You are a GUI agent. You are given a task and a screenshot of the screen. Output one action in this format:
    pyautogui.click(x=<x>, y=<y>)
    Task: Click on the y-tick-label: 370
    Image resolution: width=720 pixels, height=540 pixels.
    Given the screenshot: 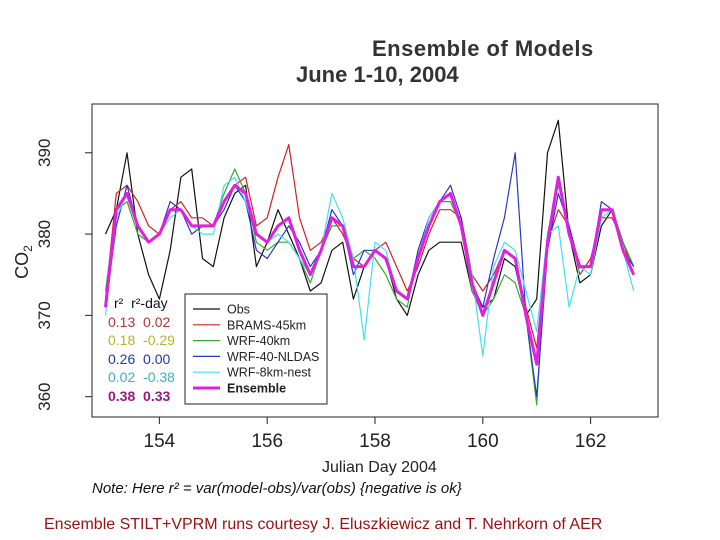 What is the action you would take?
    pyautogui.click(x=44, y=315)
    